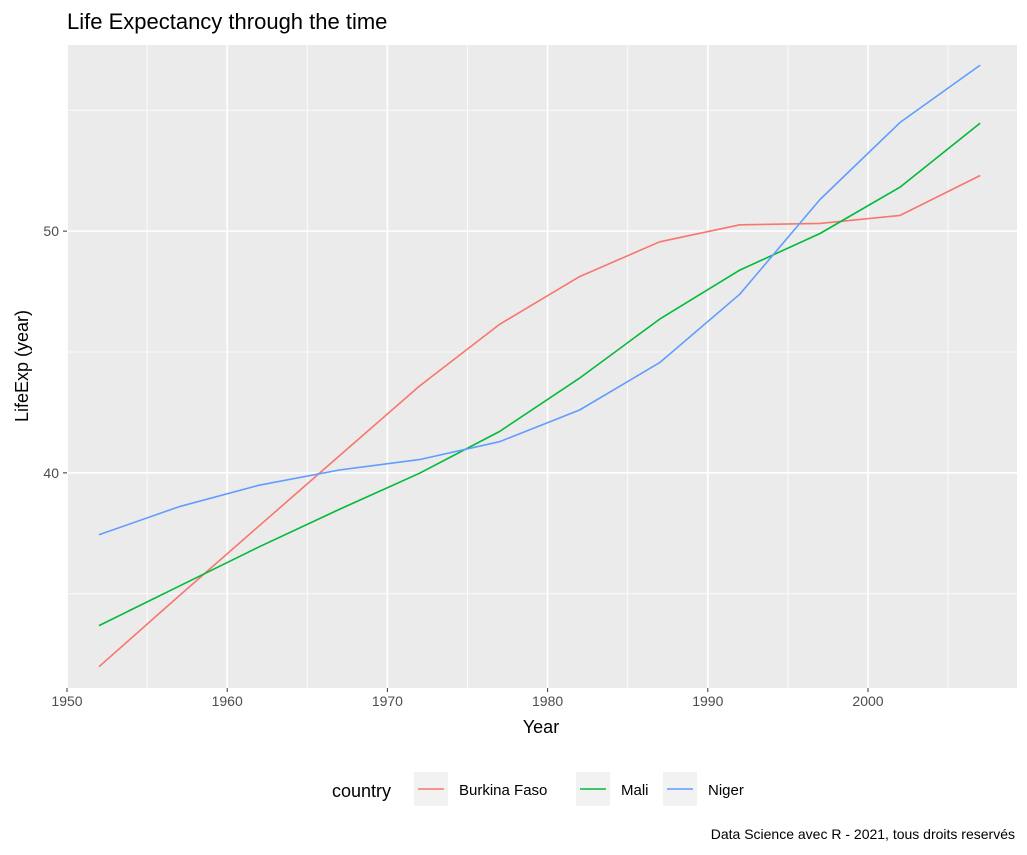  I want to click on x-tick-label: 2000, so click(867, 701).